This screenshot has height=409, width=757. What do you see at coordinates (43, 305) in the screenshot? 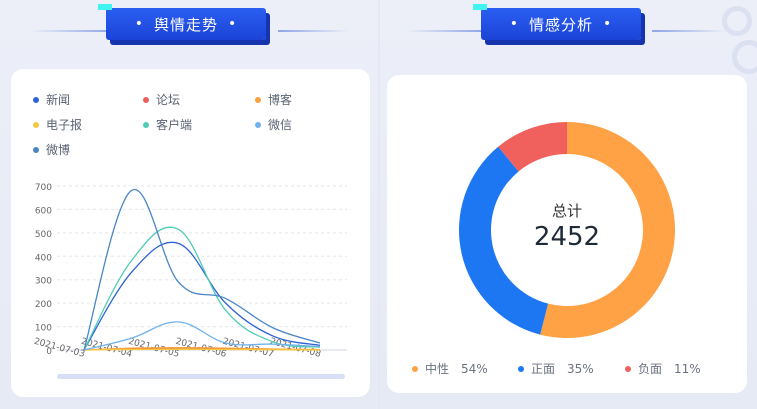
I see `y-tick-label: 200` at bounding box center [43, 305].